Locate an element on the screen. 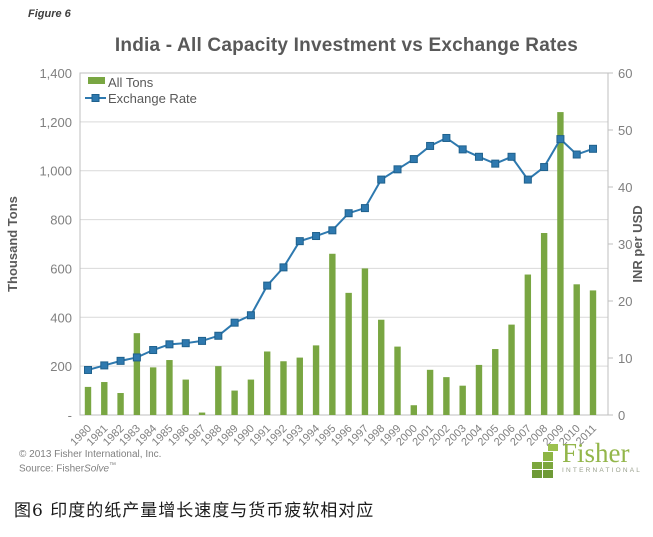 The width and height of the screenshot is (653, 537). bar-1995 is located at coordinates (332, 334).